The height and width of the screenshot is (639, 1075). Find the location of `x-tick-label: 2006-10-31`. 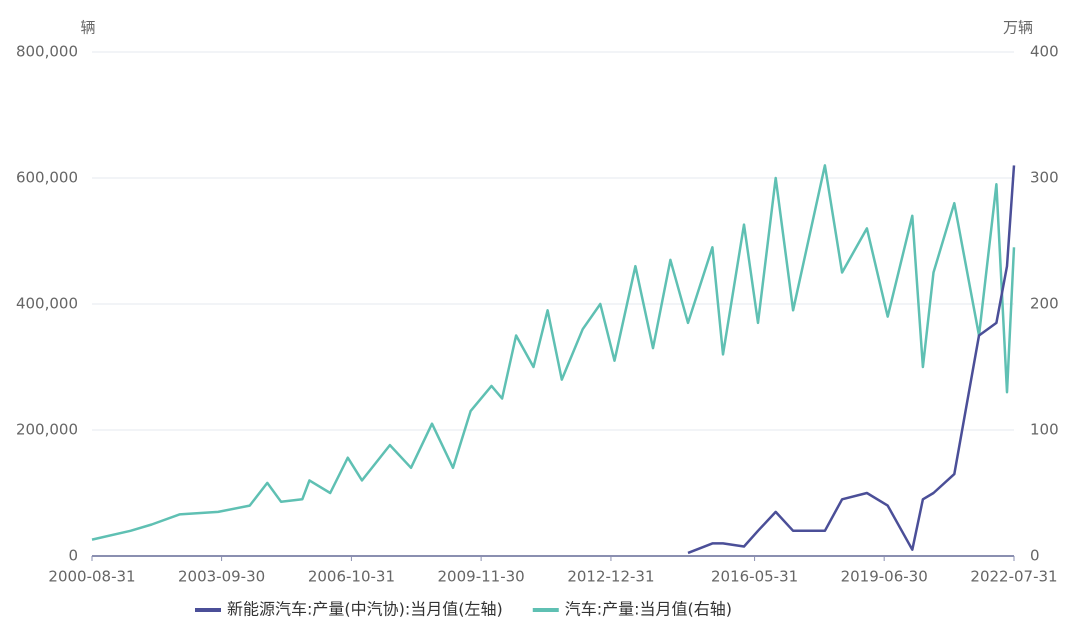

x-tick-label: 2006-10-31 is located at coordinates (351, 577).